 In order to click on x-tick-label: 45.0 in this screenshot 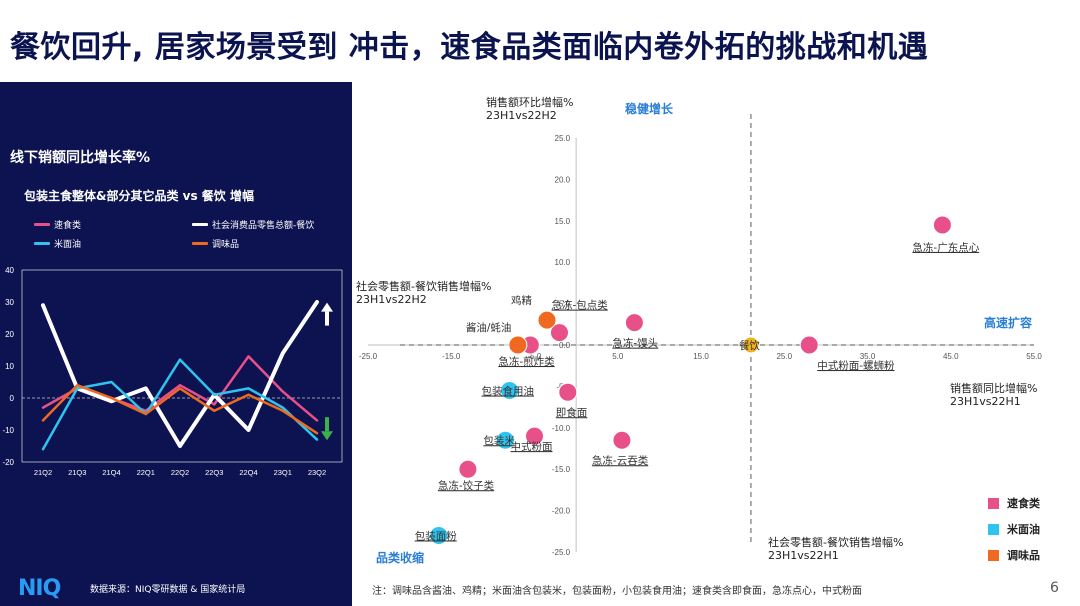, I will do `click(951, 356)`.